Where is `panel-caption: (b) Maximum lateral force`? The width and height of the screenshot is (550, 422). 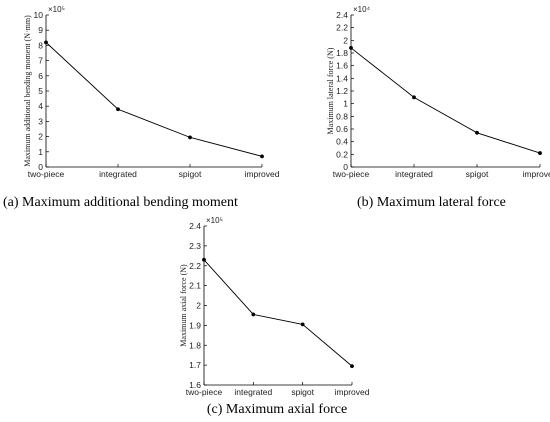 panel-caption: (b) Maximum lateral force is located at coordinates (431, 202).